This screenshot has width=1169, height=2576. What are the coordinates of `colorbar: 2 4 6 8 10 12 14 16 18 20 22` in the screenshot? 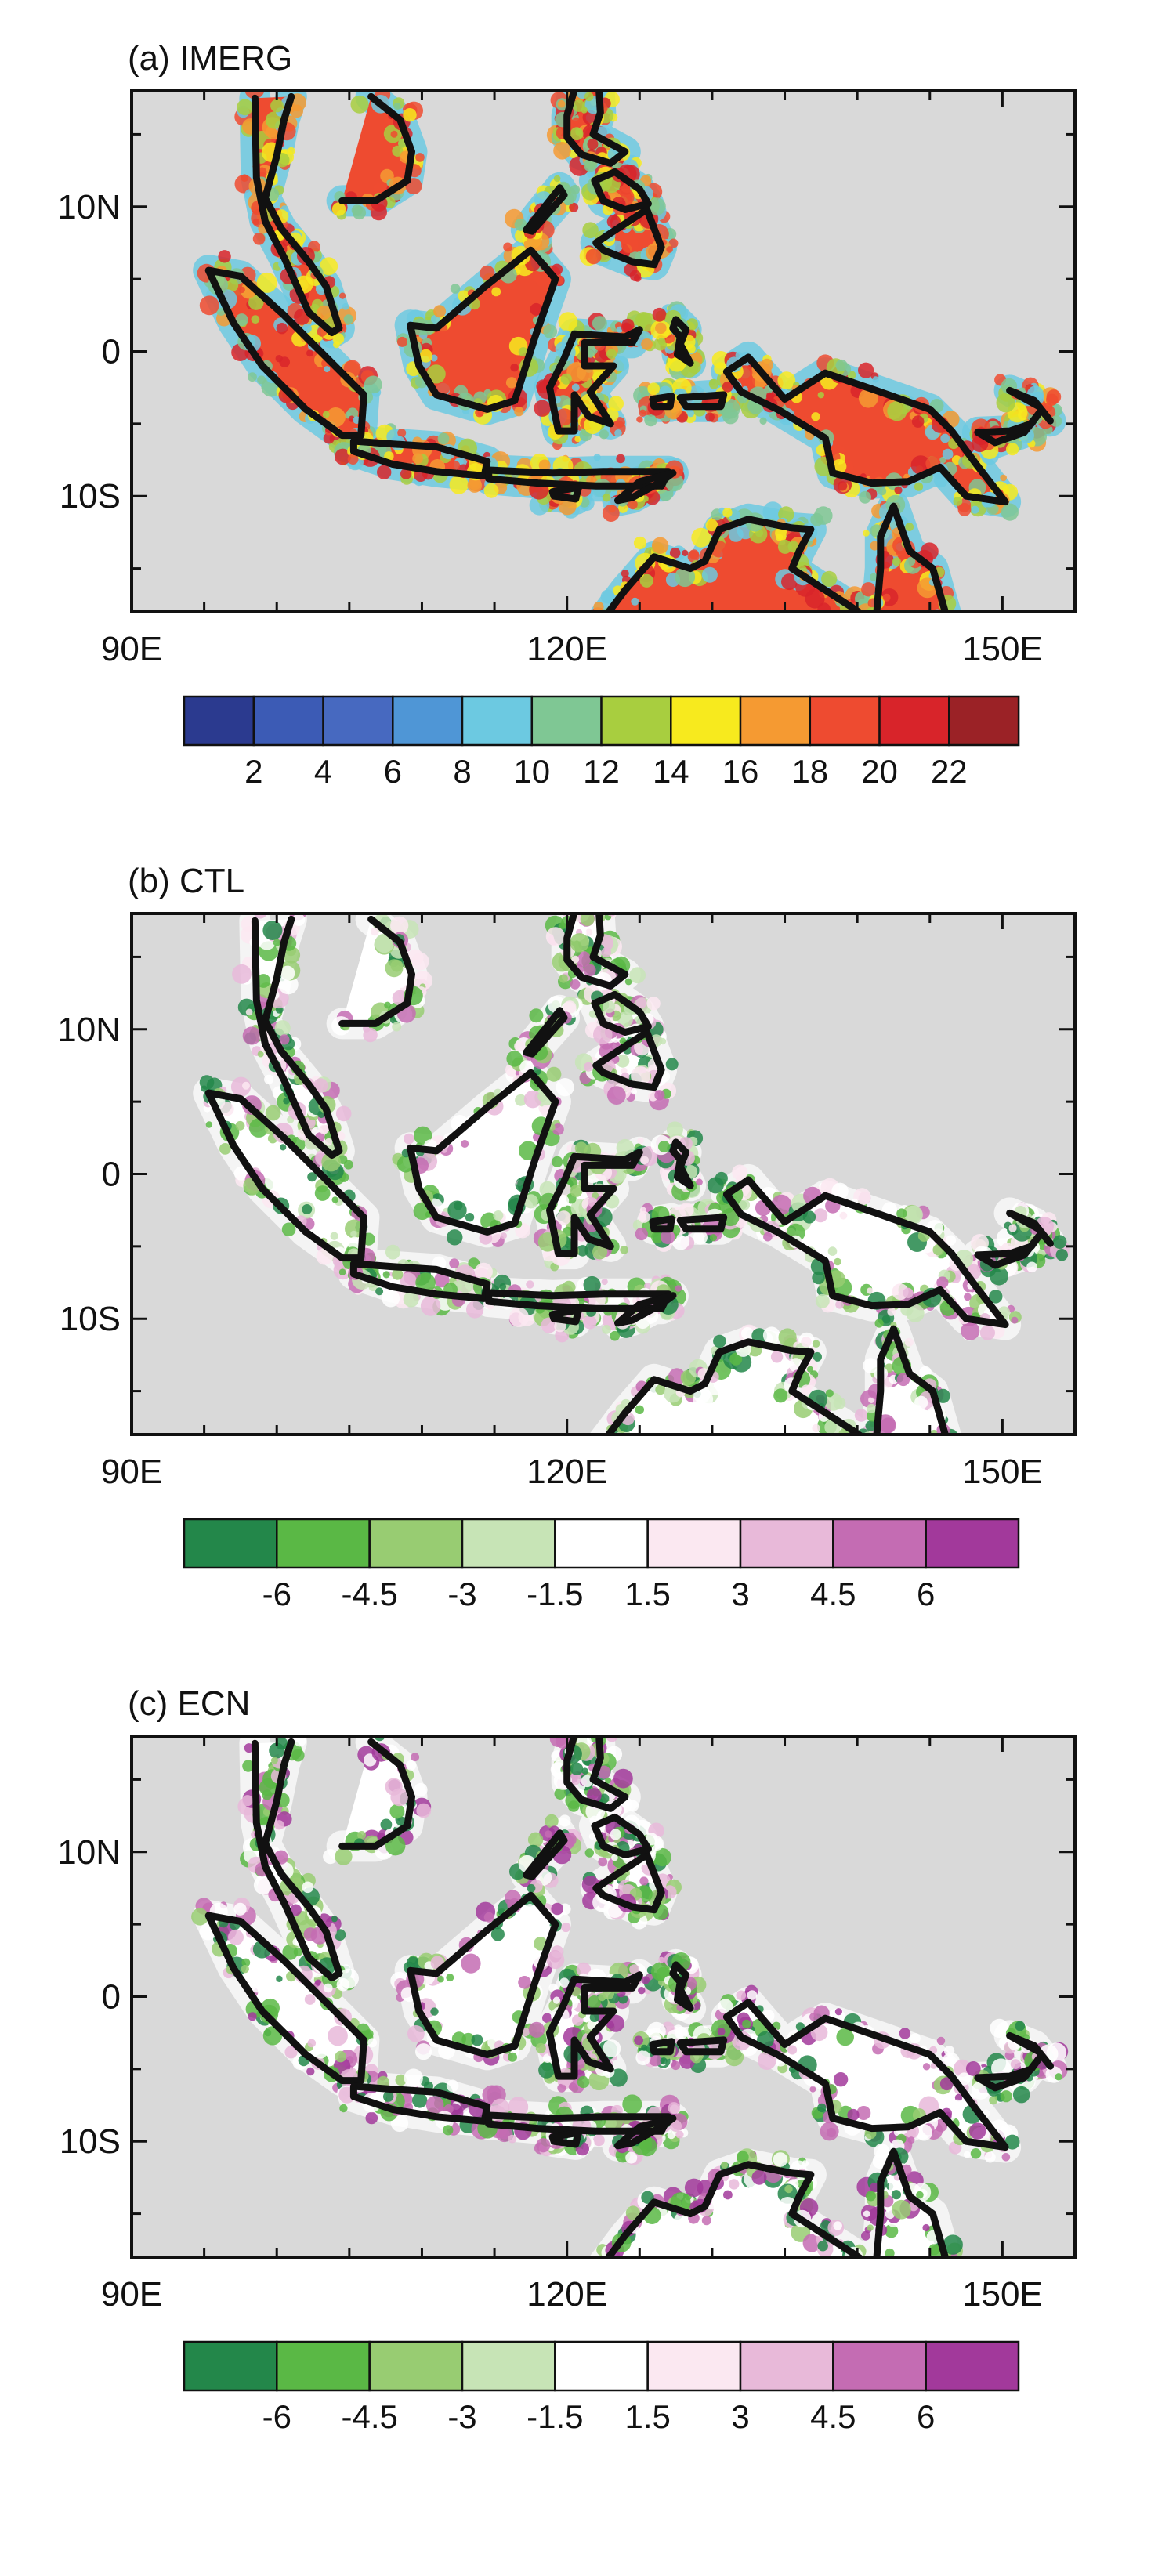 It's located at (601, 743).